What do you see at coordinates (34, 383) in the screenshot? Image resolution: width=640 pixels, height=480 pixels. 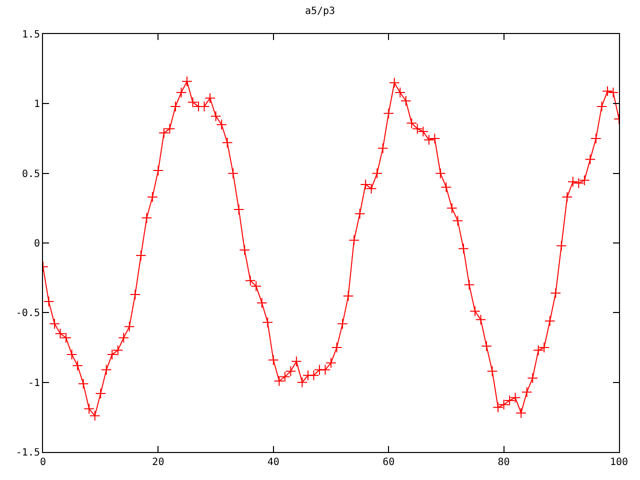 I see `y-tick-label: -1` at bounding box center [34, 383].